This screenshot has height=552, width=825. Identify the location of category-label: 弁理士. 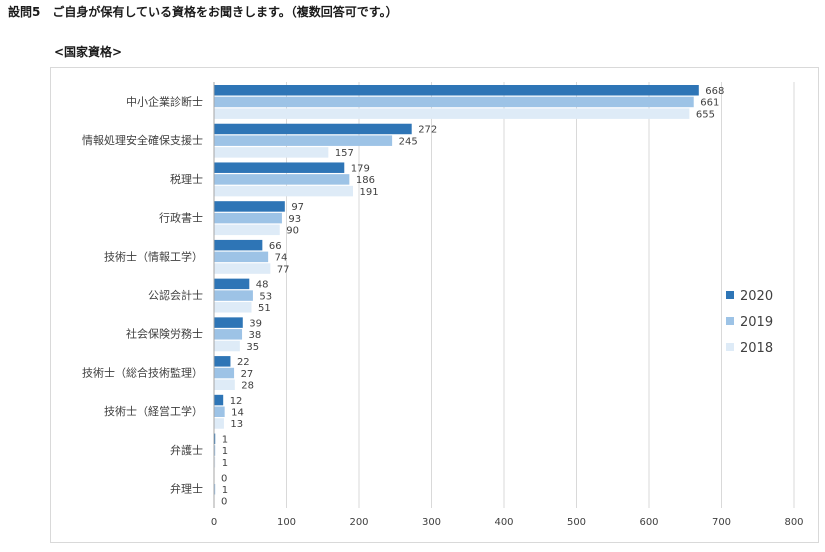
(186, 489).